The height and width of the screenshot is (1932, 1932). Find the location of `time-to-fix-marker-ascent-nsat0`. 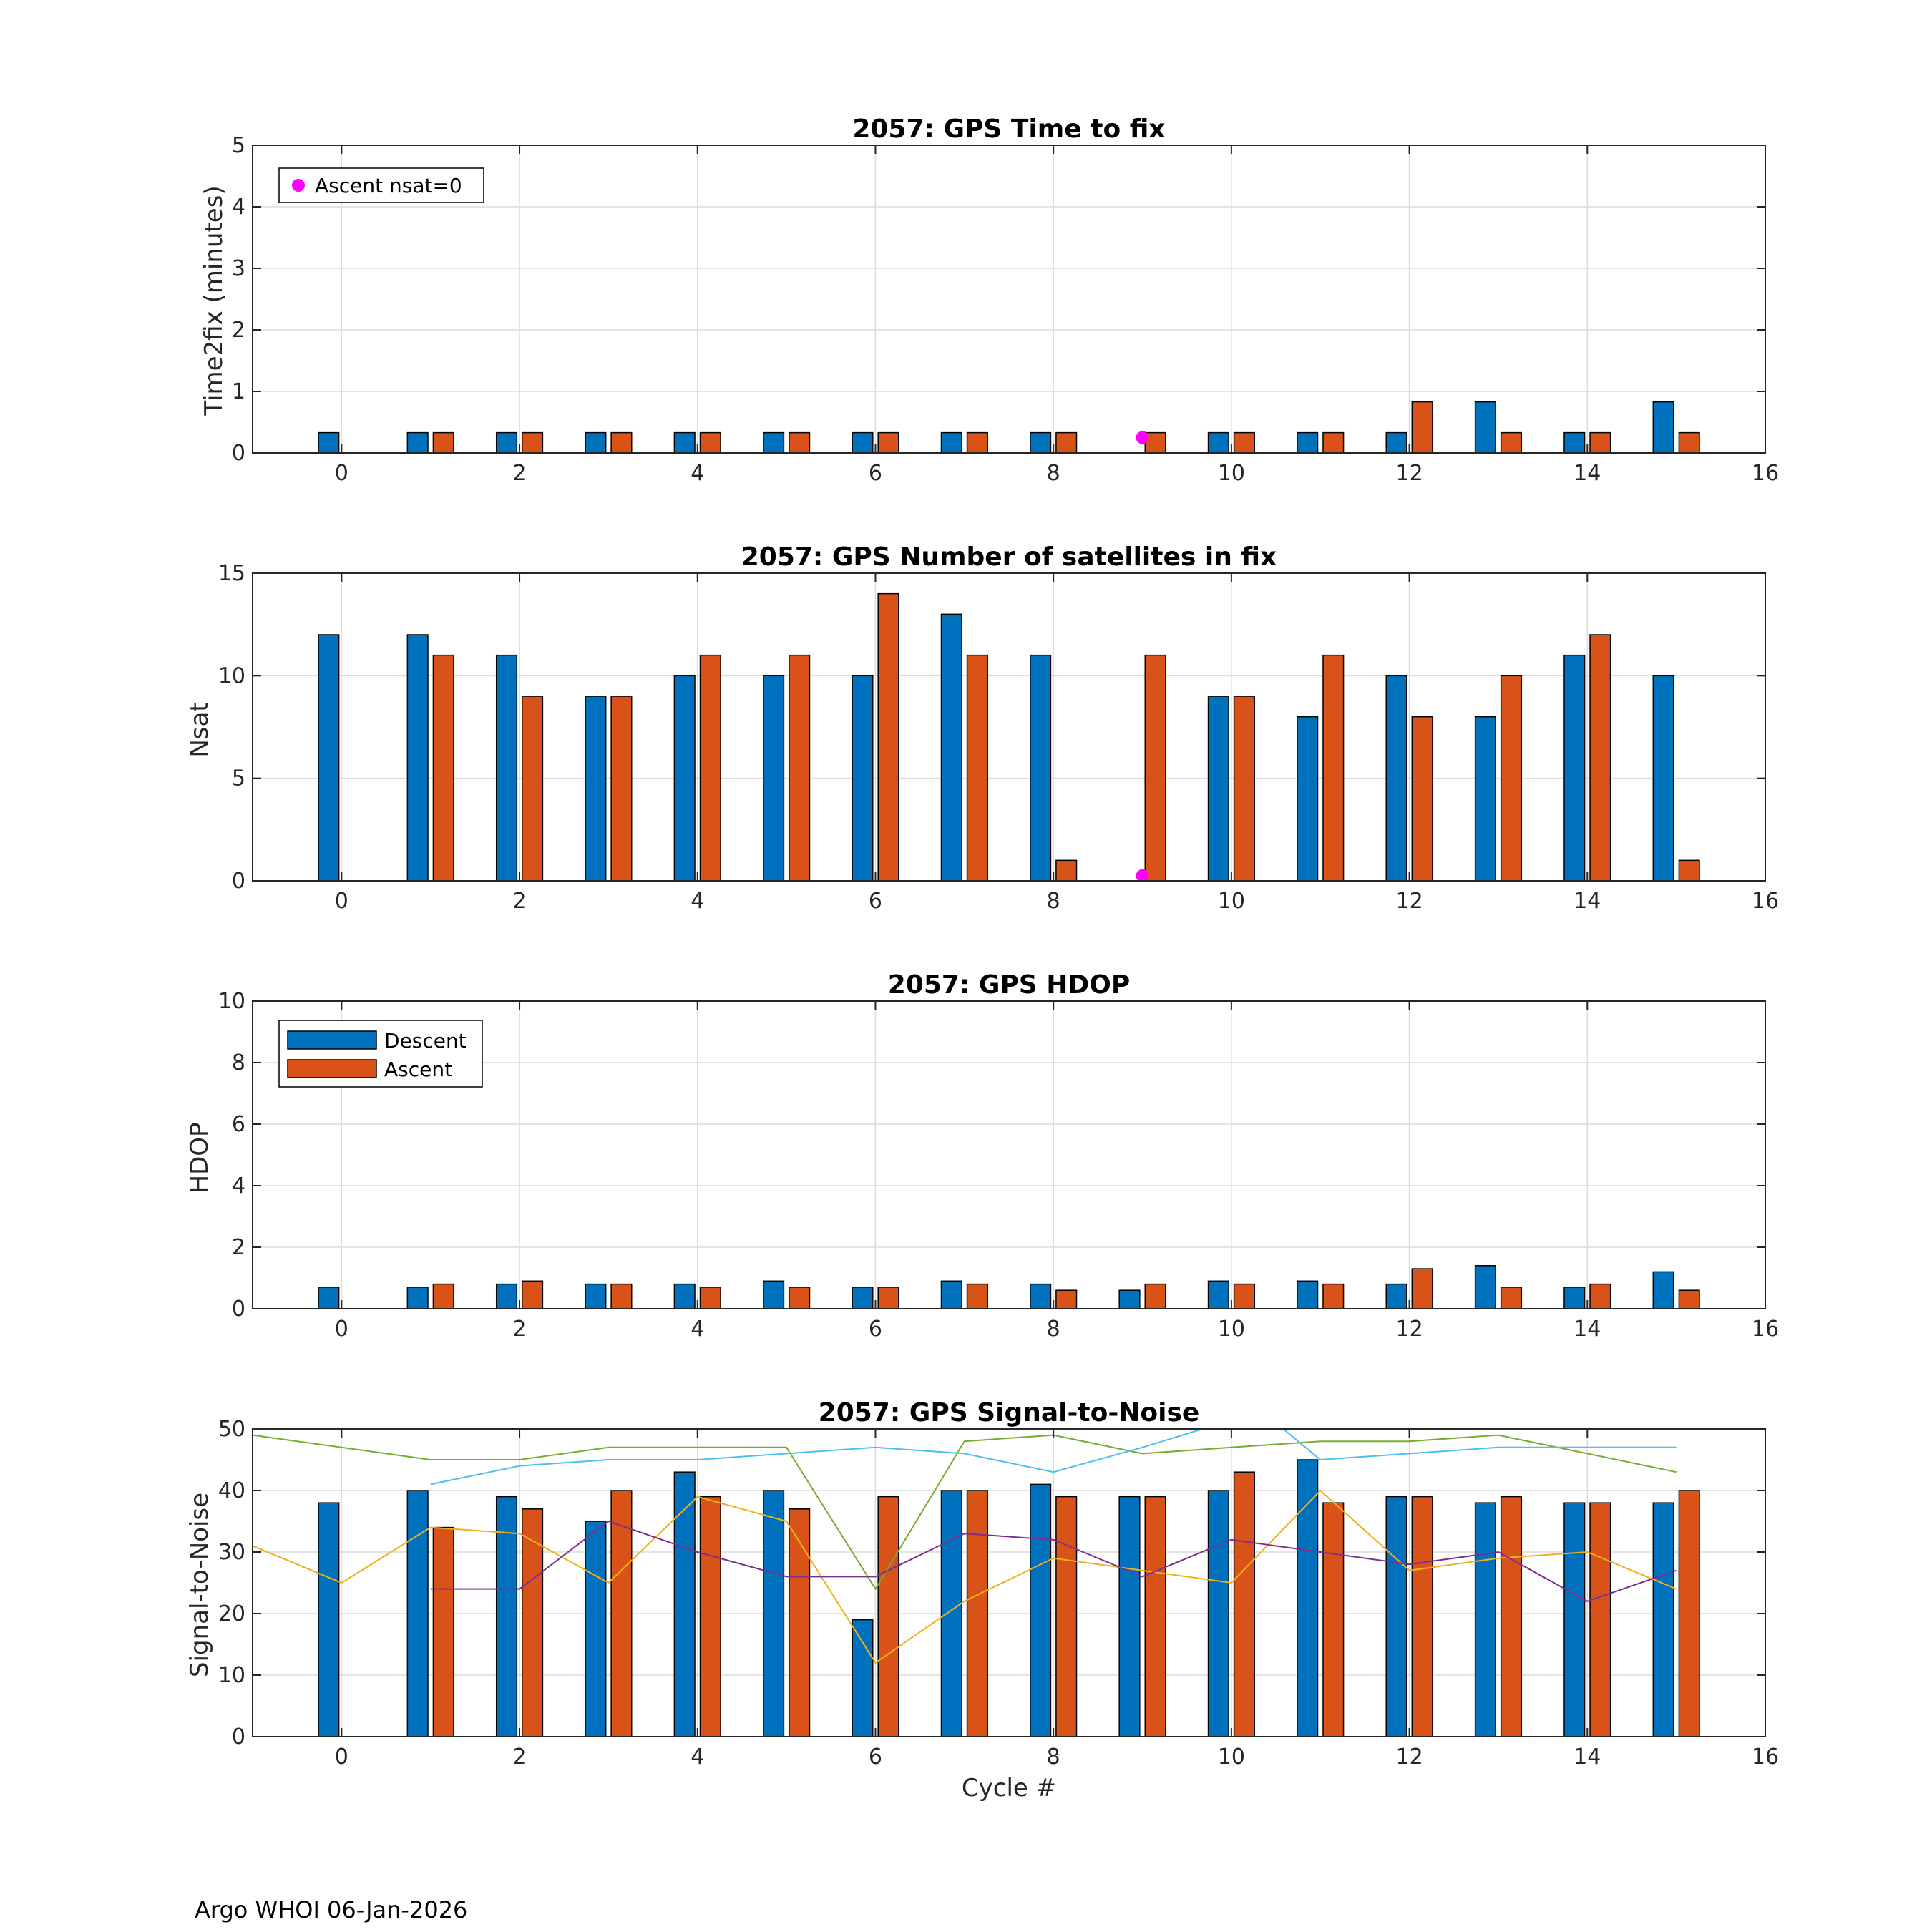

time-to-fix-marker-ascent-nsat0 is located at coordinates (1142, 437).